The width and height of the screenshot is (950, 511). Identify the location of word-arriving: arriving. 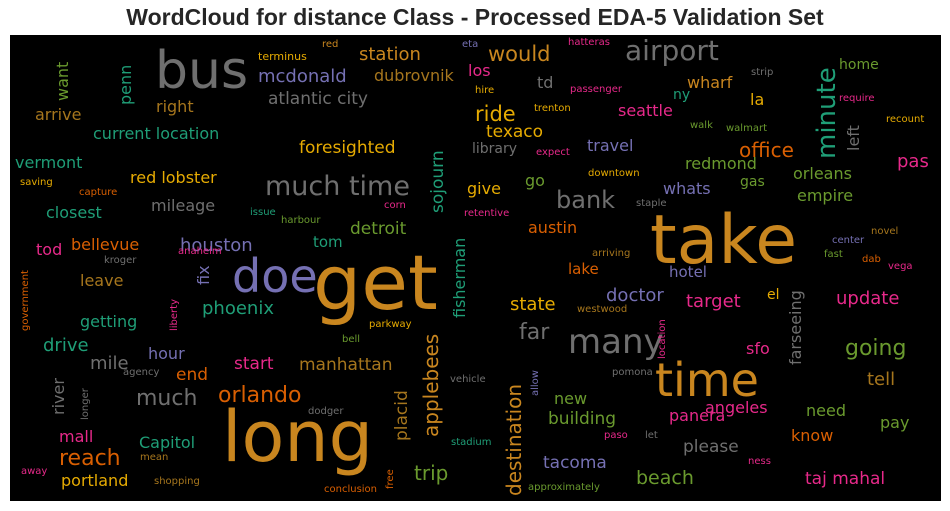
(611, 253).